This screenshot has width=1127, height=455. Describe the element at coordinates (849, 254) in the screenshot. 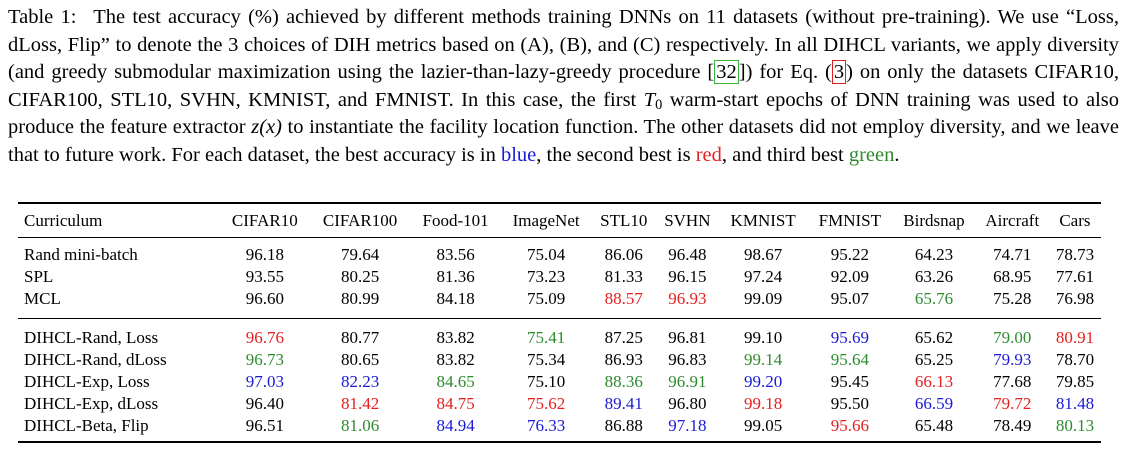

I see `accuracy-cell: 95.22` at that location.